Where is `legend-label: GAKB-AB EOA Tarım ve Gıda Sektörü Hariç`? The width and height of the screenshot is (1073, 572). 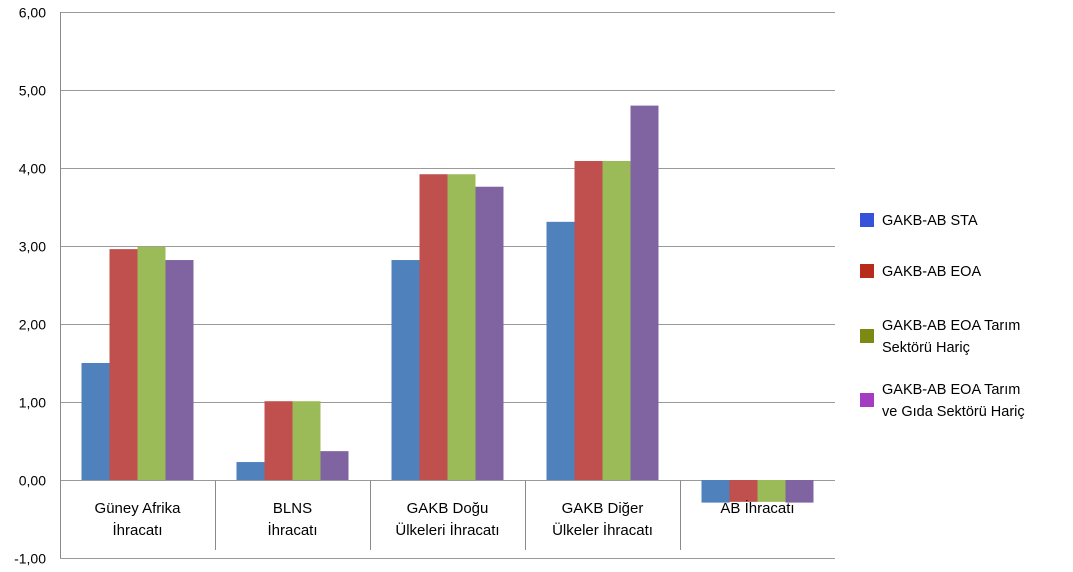 legend-label: GAKB-AB EOA Tarım ve Gıda Sektörü Hariç is located at coordinates (953, 401).